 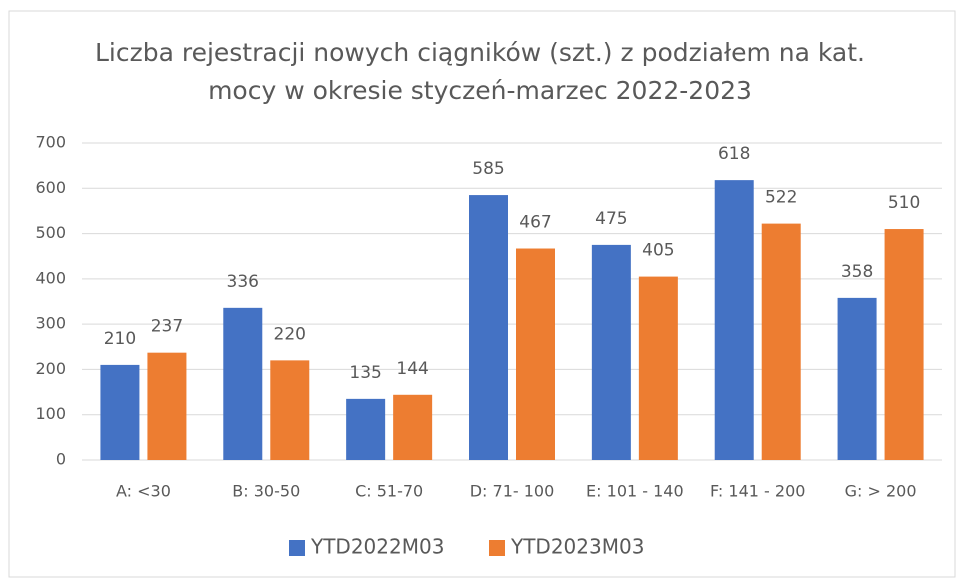 What do you see at coordinates (781, 198) in the screenshot?
I see `value-label: 522` at bounding box center [781, 198].